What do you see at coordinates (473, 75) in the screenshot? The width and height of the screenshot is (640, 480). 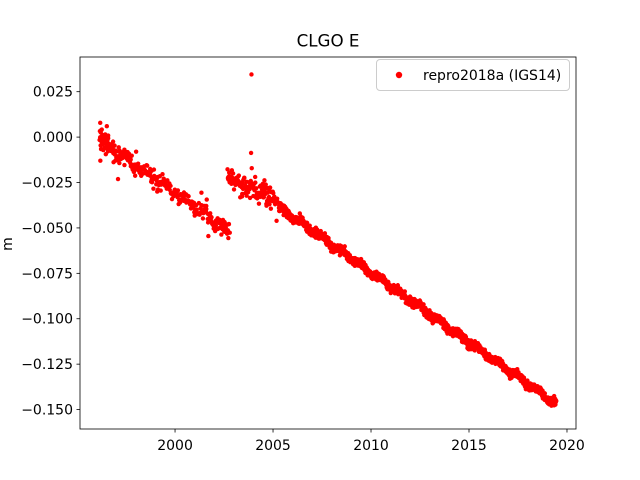 I see `legend-box` at bounding box center [473, 75].